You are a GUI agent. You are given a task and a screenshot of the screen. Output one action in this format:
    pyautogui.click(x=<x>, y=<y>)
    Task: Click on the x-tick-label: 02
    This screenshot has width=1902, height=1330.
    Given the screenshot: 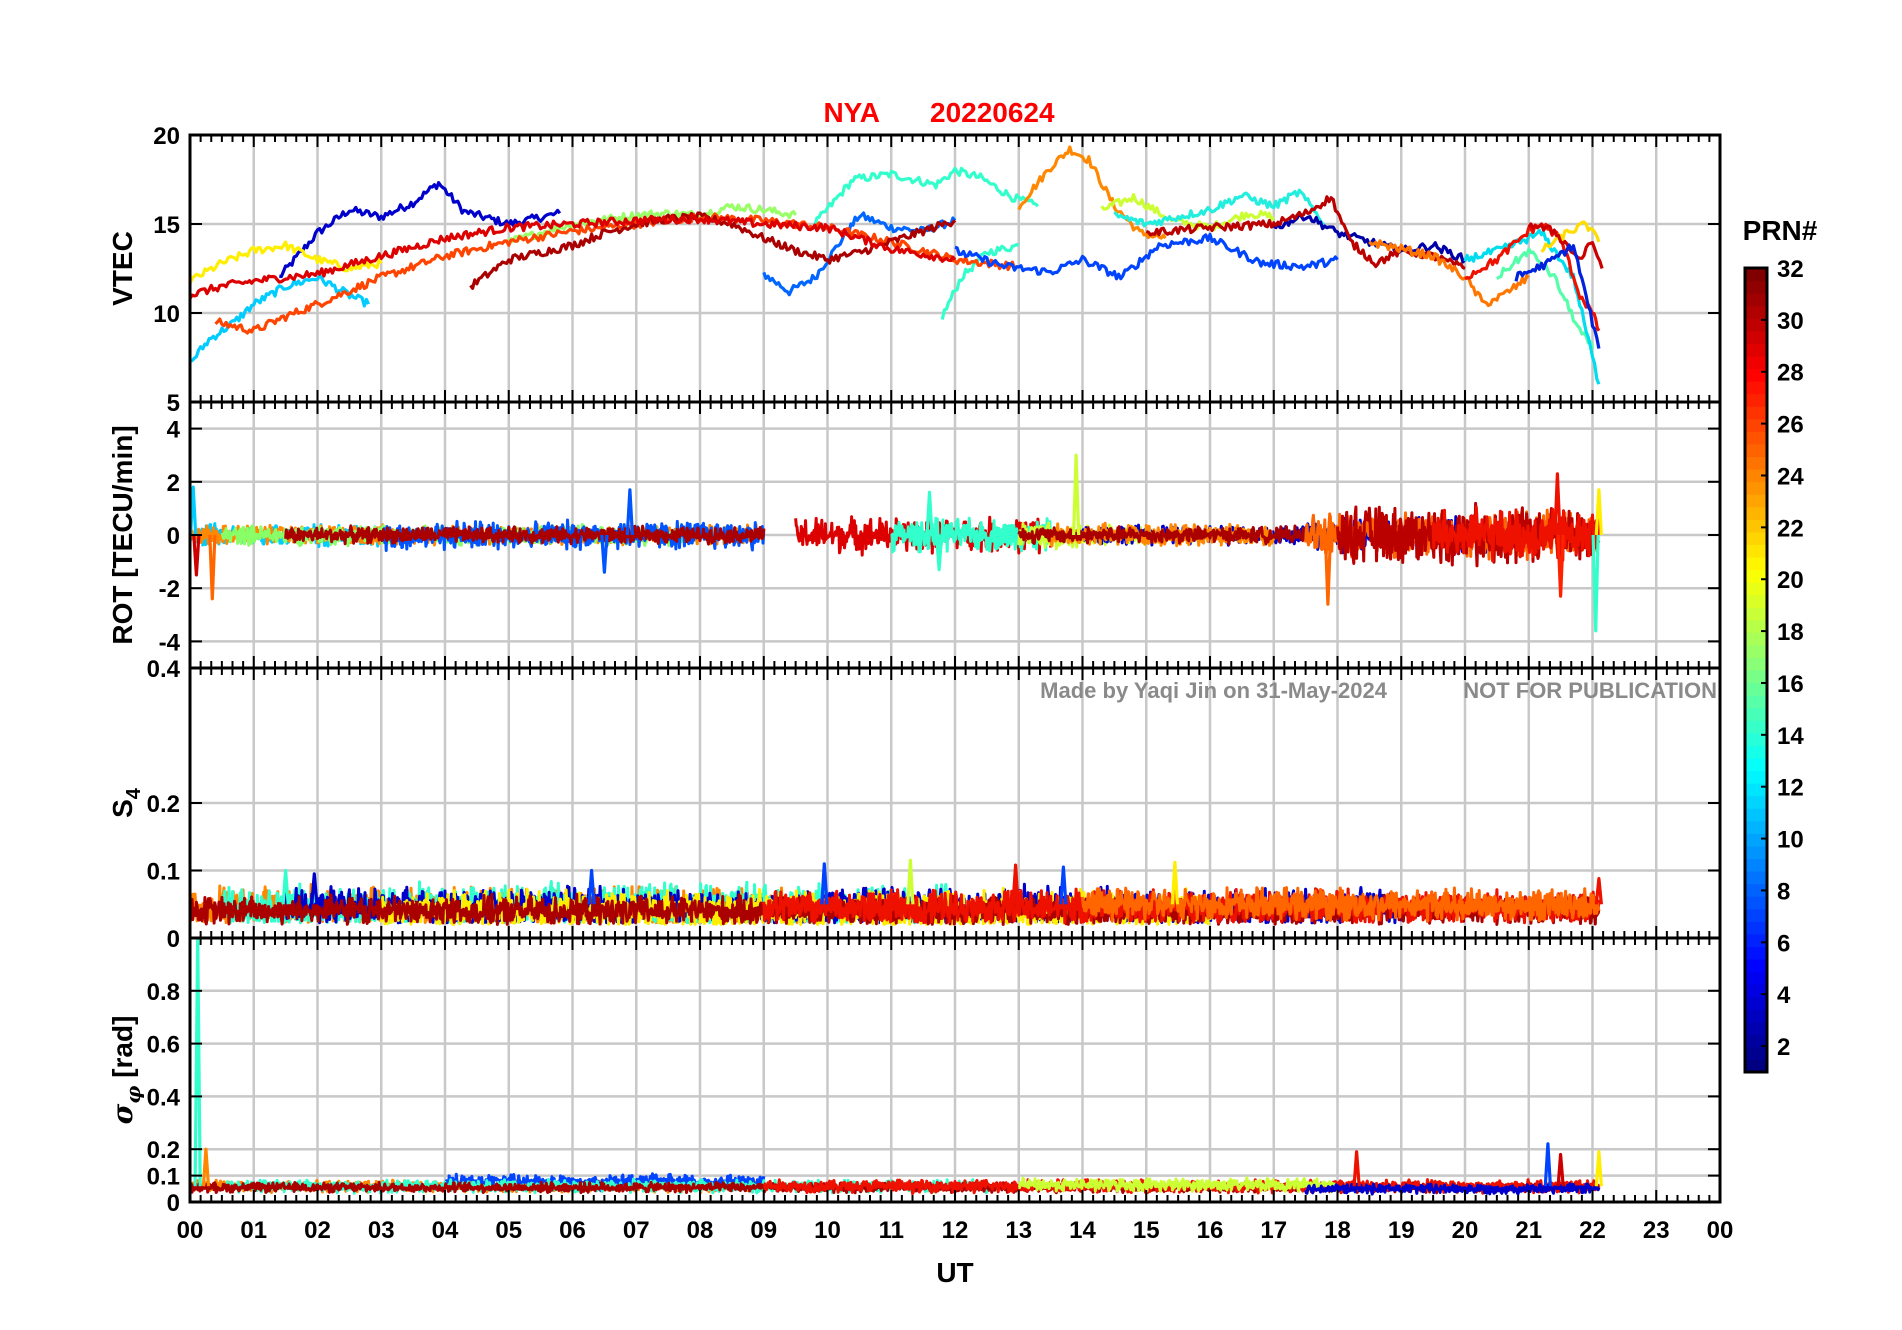 What is the action you would take?
    pyautogui.click(x=317, y=1230)
    